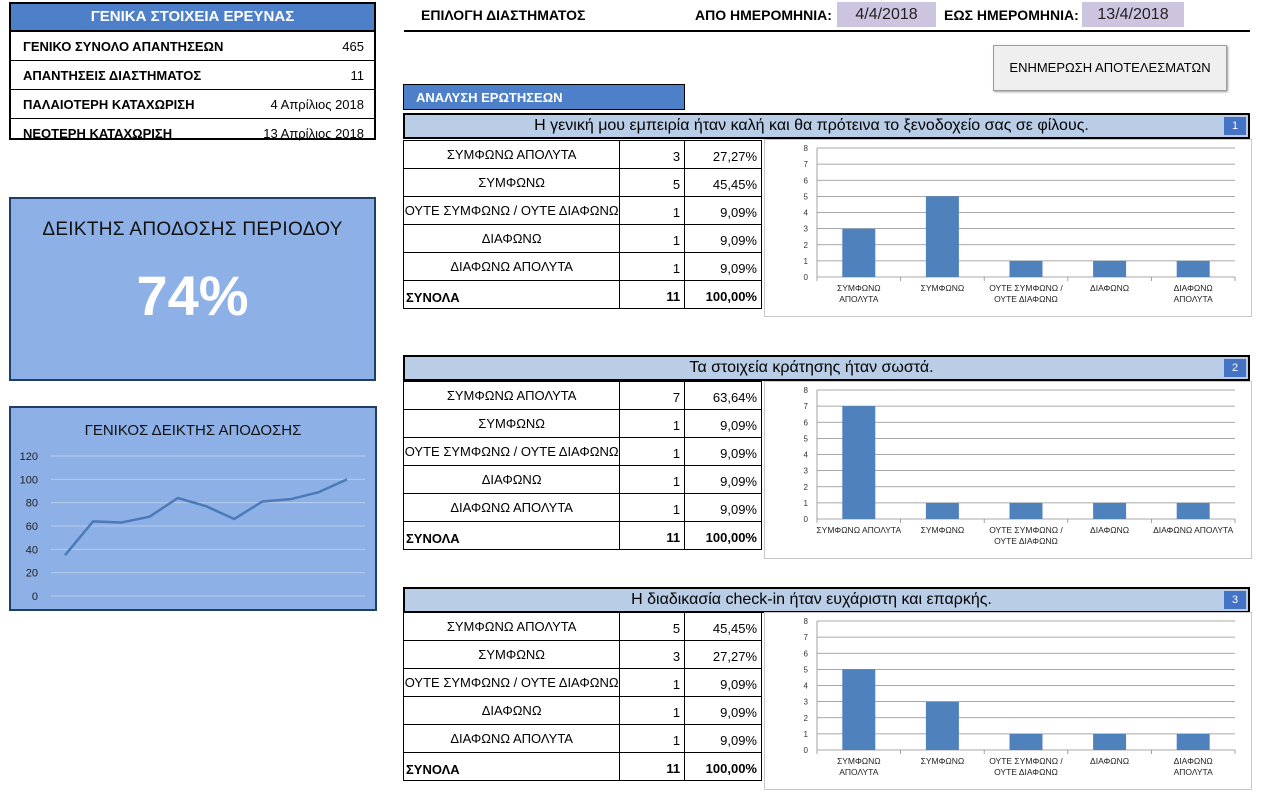 This screenshot has width=1285, height=800. Describe the element at coordinates (98, 133) in the screenshot. I see `summary-label: ΝΕΟΤΕΡΗ ΚΑΤΑΧΩΡΙΣΗ` at that location.